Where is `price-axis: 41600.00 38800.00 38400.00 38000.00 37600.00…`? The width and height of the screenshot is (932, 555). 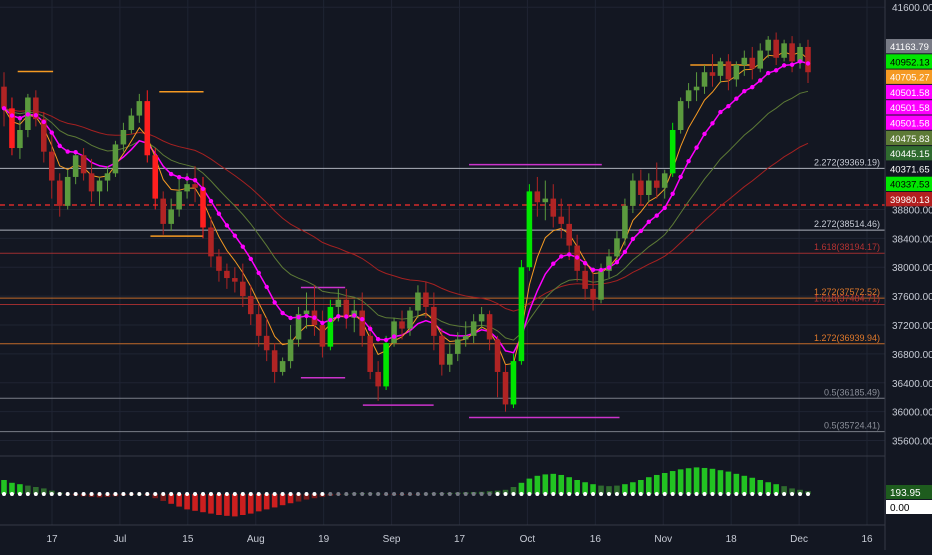 price-axis: 41600.00 38800.00 38400.00 38000.00 37600.00… is located at coordinates (912, 225).